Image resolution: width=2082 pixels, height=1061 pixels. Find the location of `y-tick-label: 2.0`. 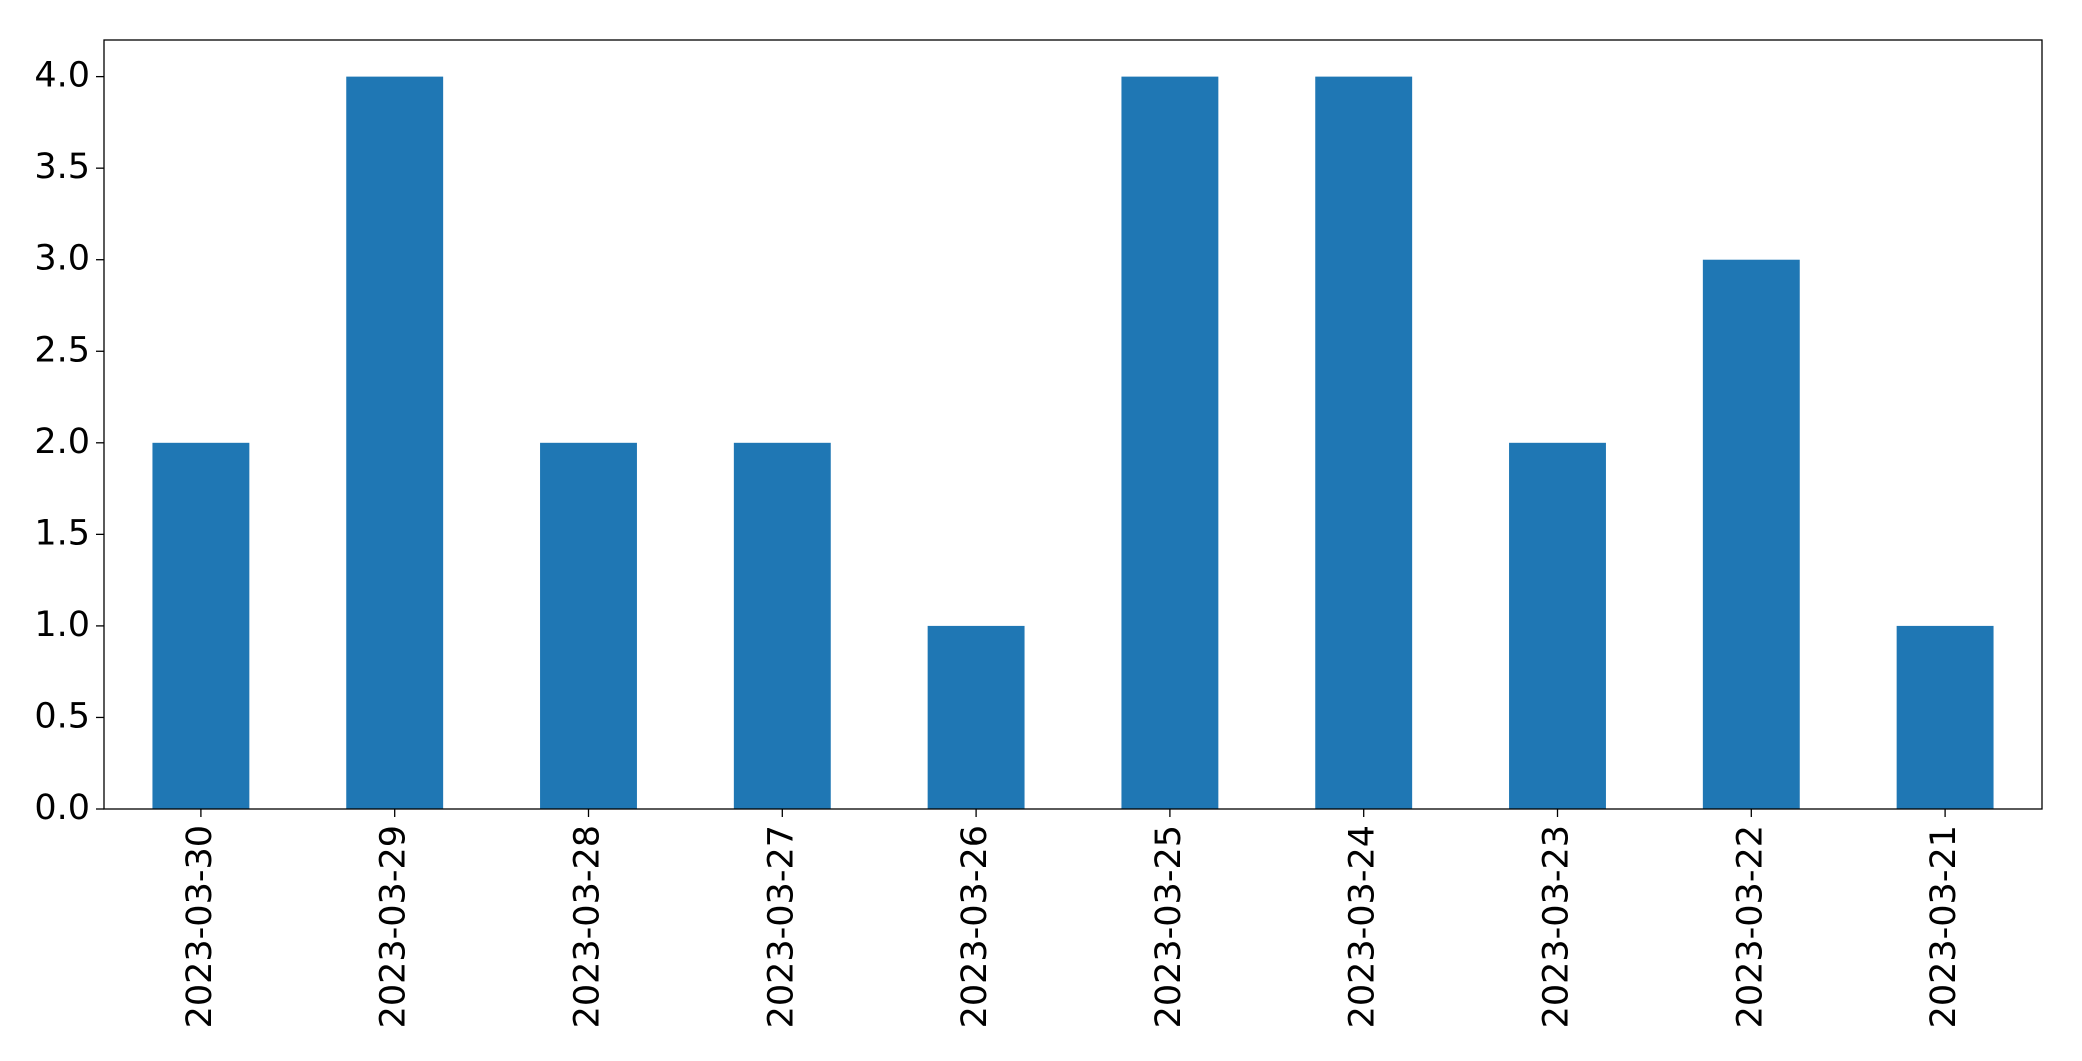

y-tick-label: 2.0 is located at coordinates (62, 442).